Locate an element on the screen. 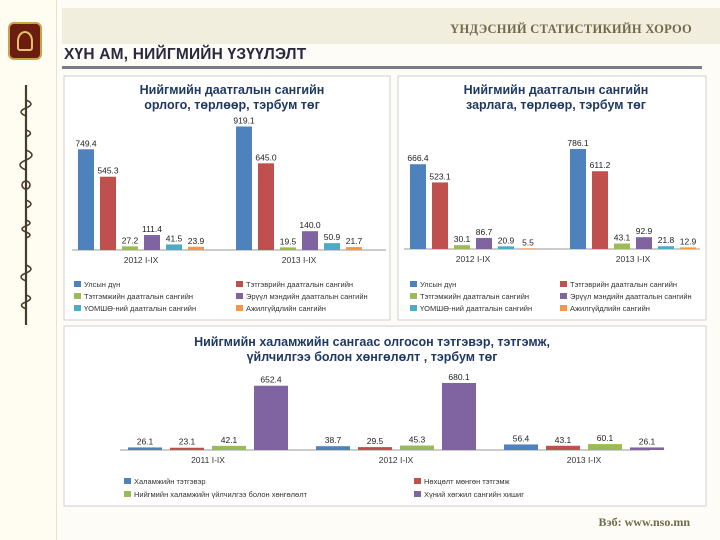  data-label: 56.4 is located at coordinates (521, 438).